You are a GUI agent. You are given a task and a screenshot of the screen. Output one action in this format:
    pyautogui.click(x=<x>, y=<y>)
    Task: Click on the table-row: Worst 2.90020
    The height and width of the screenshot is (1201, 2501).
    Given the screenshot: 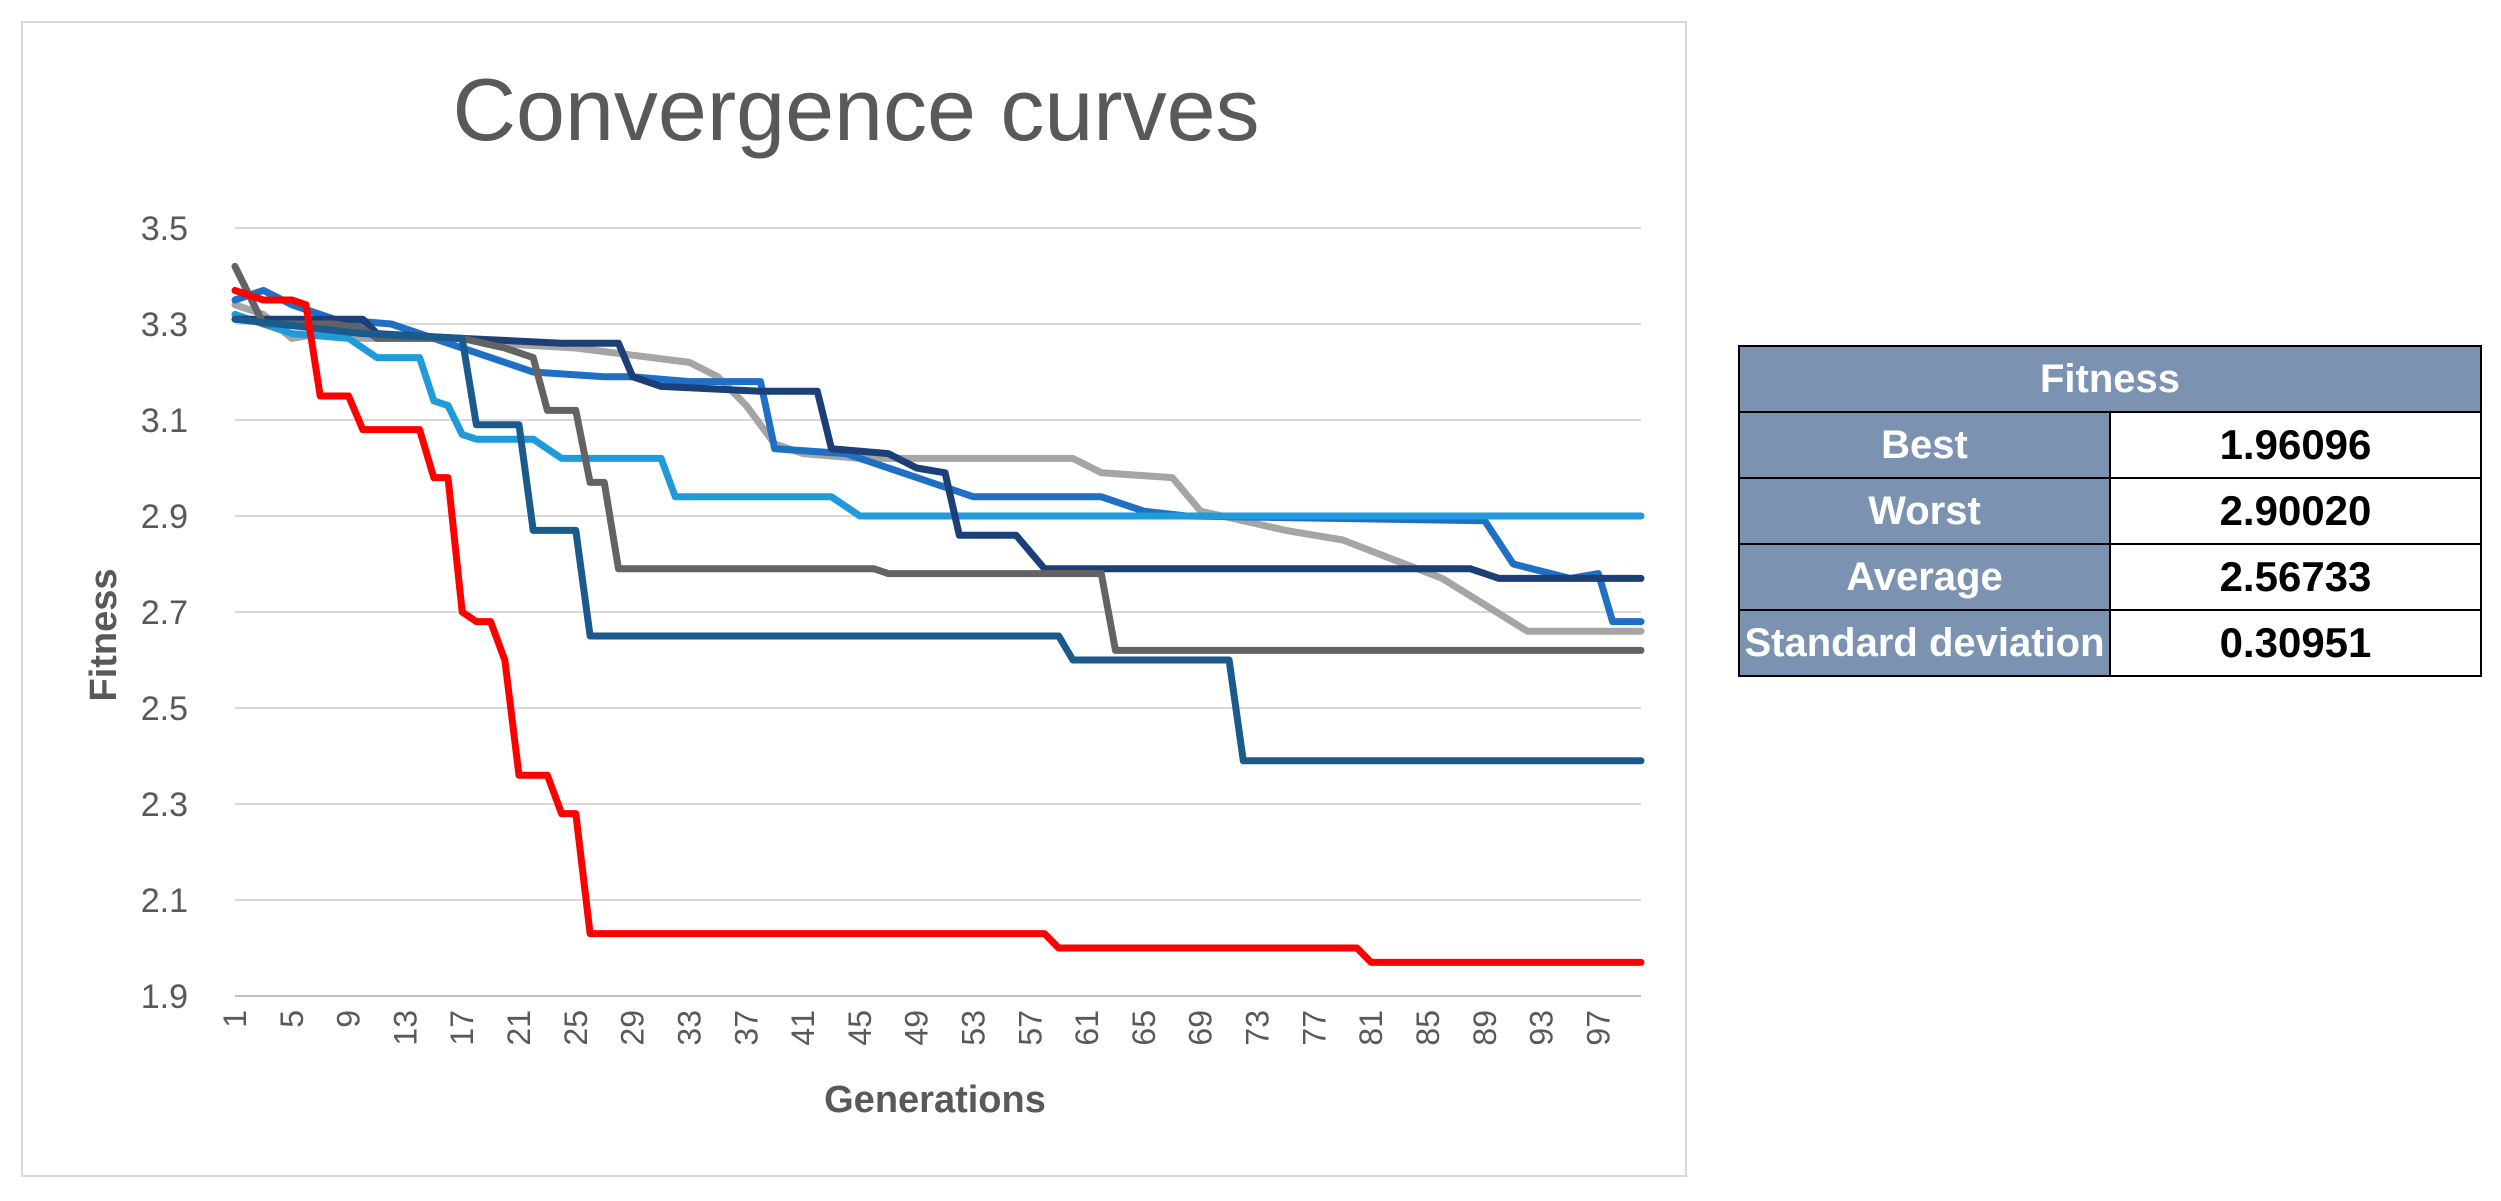 What is the action you would take?
    pyautogui.click(x=2110, y=511)
    